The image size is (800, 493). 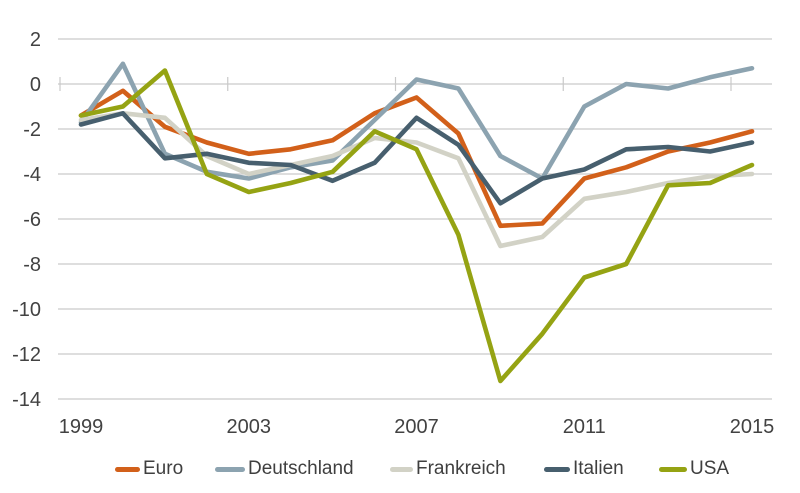 I want to click on legend-label: Italien, so click(x=598, y=468).